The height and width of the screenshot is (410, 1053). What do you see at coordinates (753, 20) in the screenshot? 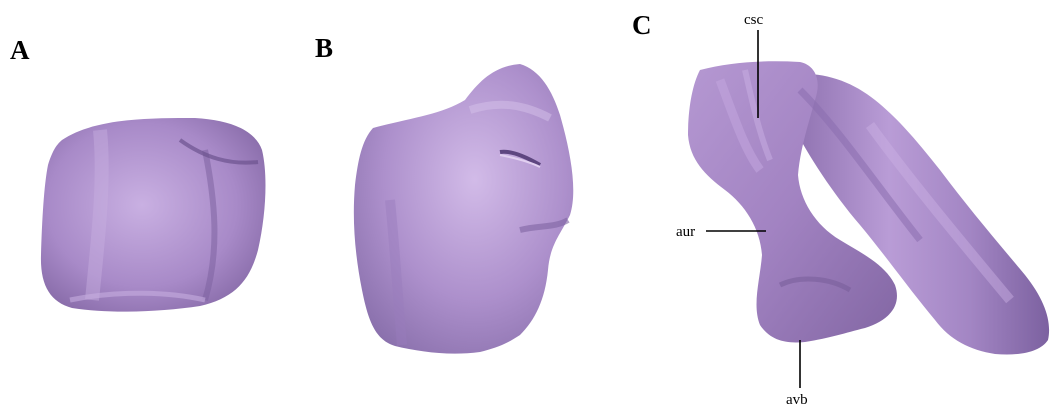
I see `annotation-csc-label: csc` at bounding box center [753, 20].